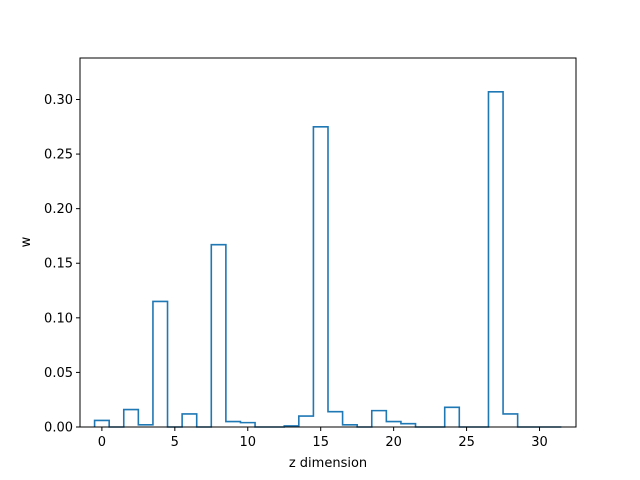 The image size is (640, 480). I want to click on y-tick-label: 0.05, so click(58, 373).